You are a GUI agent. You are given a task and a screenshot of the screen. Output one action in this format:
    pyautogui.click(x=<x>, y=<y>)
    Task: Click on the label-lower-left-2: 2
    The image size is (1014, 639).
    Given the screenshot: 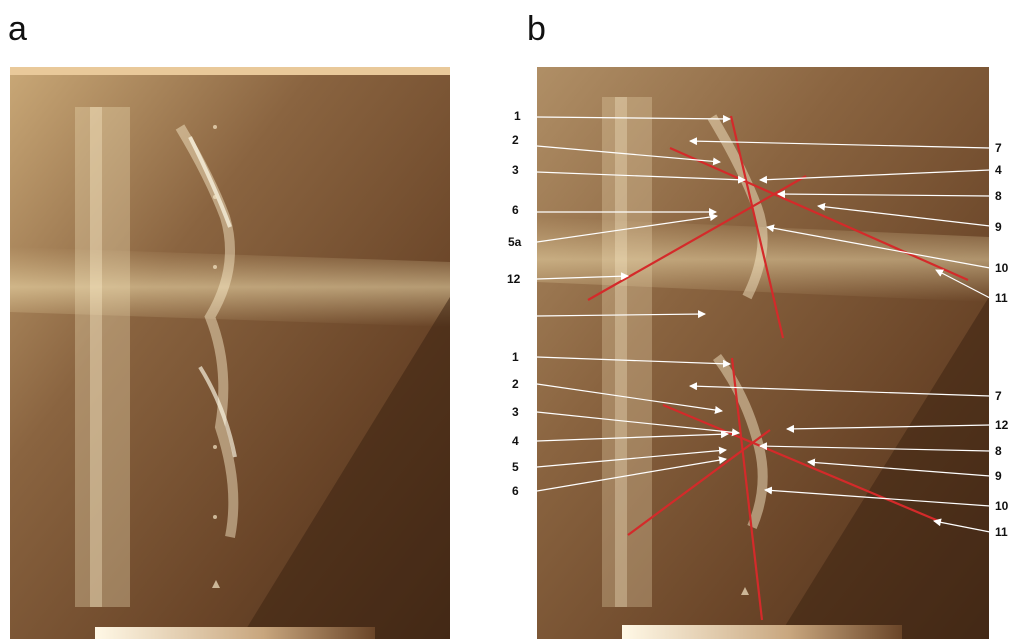 What is the action you would take?
    pyautogui.click(x=515, y=384)
    